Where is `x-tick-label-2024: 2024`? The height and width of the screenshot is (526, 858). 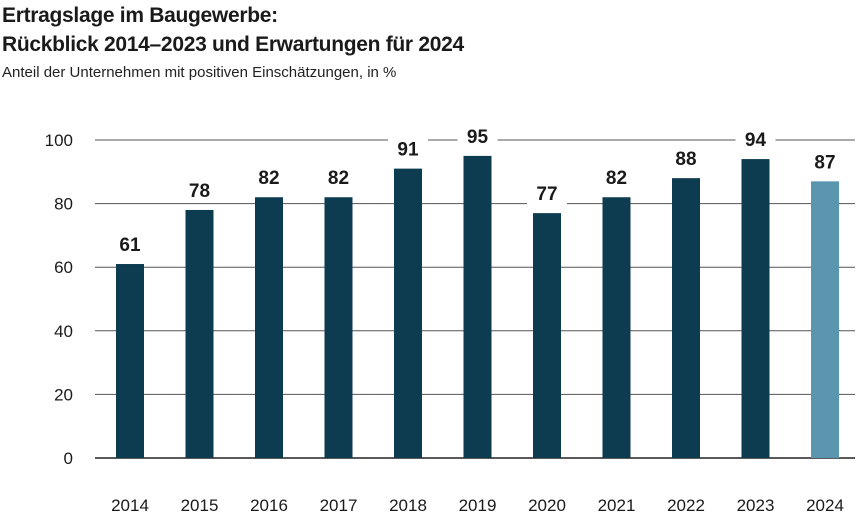 x-tick-label-2024: 2024 is located at coordinates (825, 505).